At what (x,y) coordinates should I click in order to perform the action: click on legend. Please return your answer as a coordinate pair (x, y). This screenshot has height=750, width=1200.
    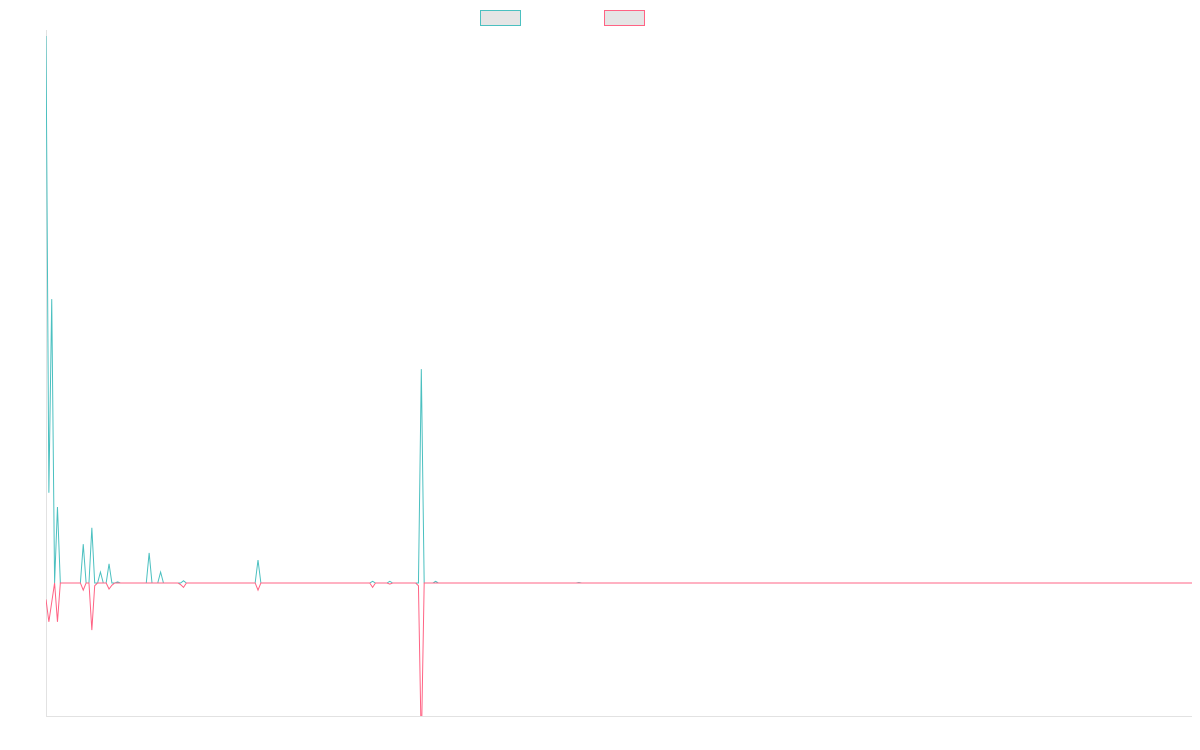
    Looking at the image, I should click on (562, 18).